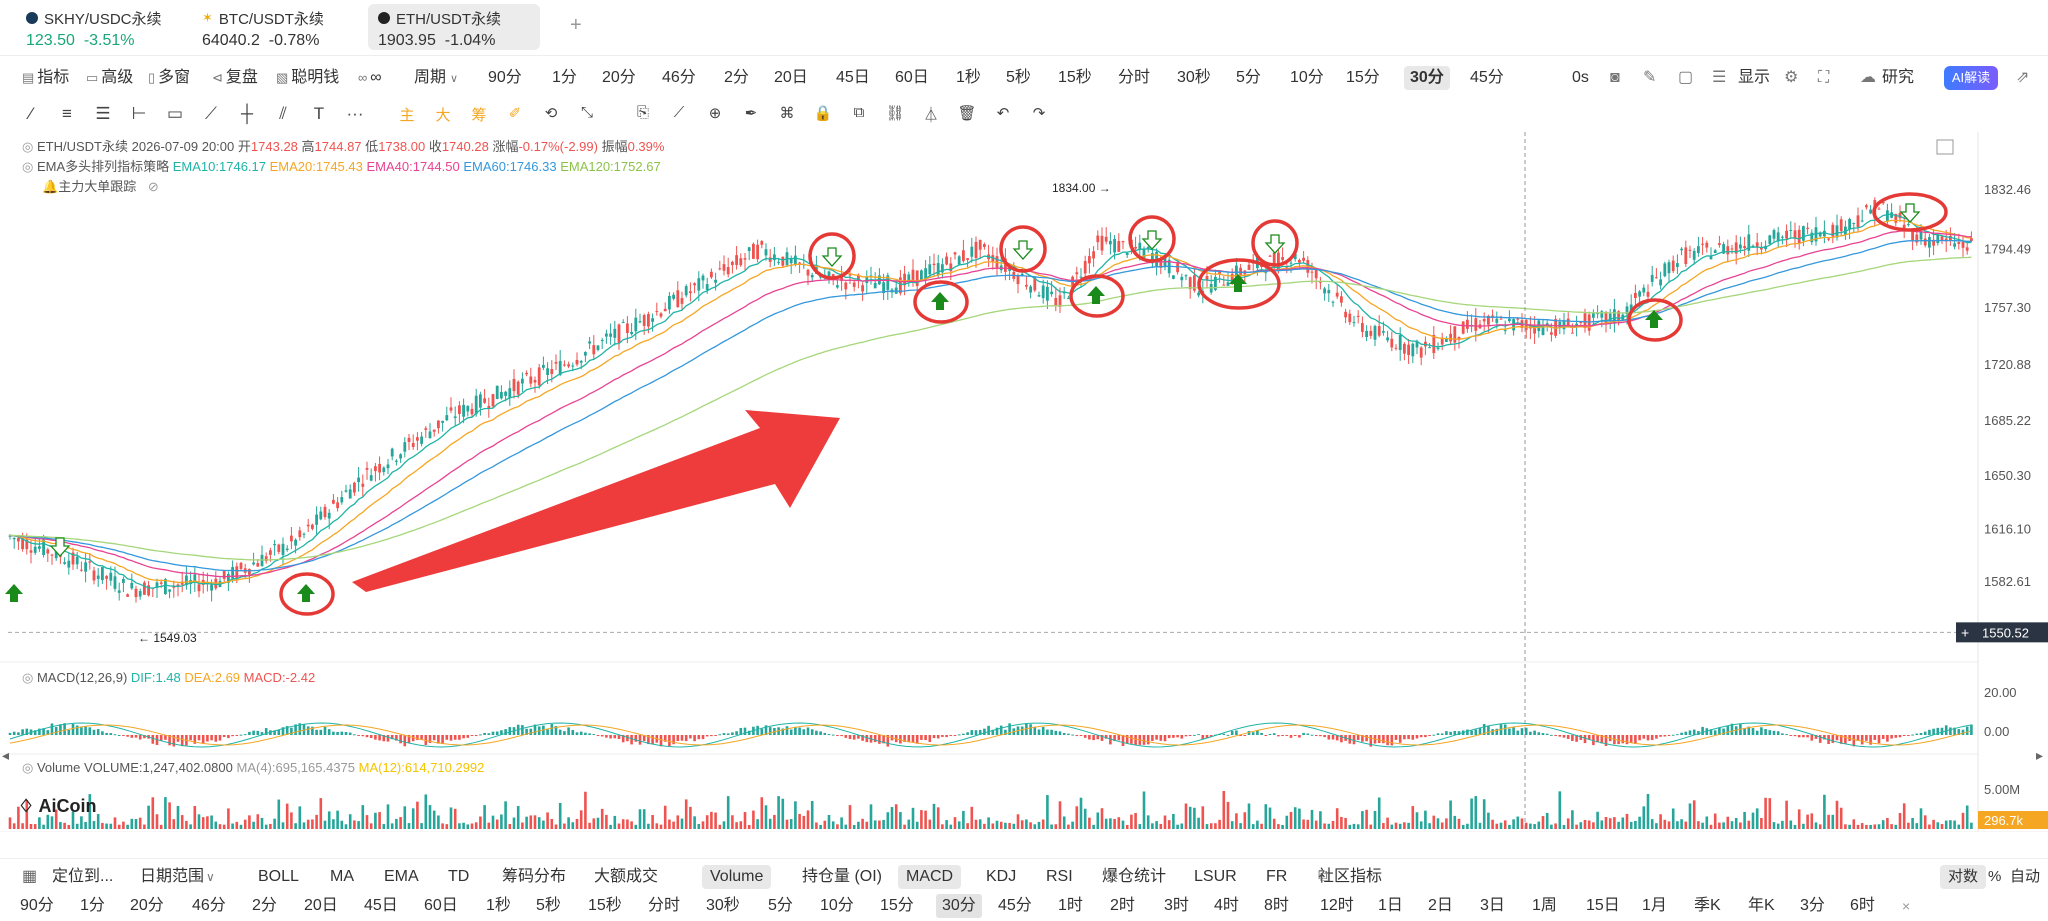  What do you see at coordinates (505, 77) in the screenshot?
I see `period-0: 90分` at bounding box center [505, 77].